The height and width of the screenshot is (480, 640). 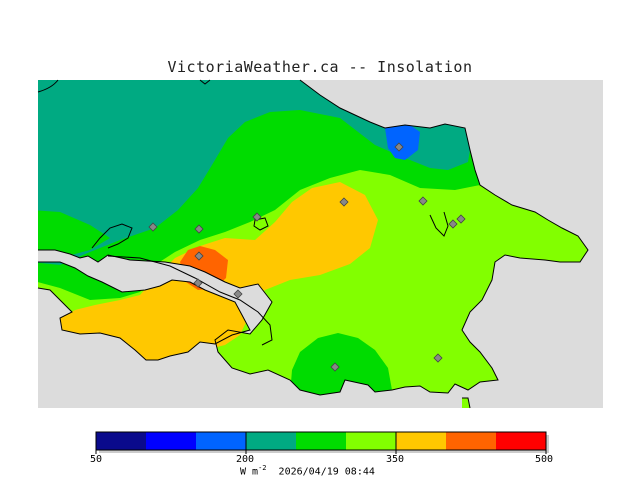 I want to click on map-timestamp: 2026/04/19 08:44, so click(x=326, y=472).